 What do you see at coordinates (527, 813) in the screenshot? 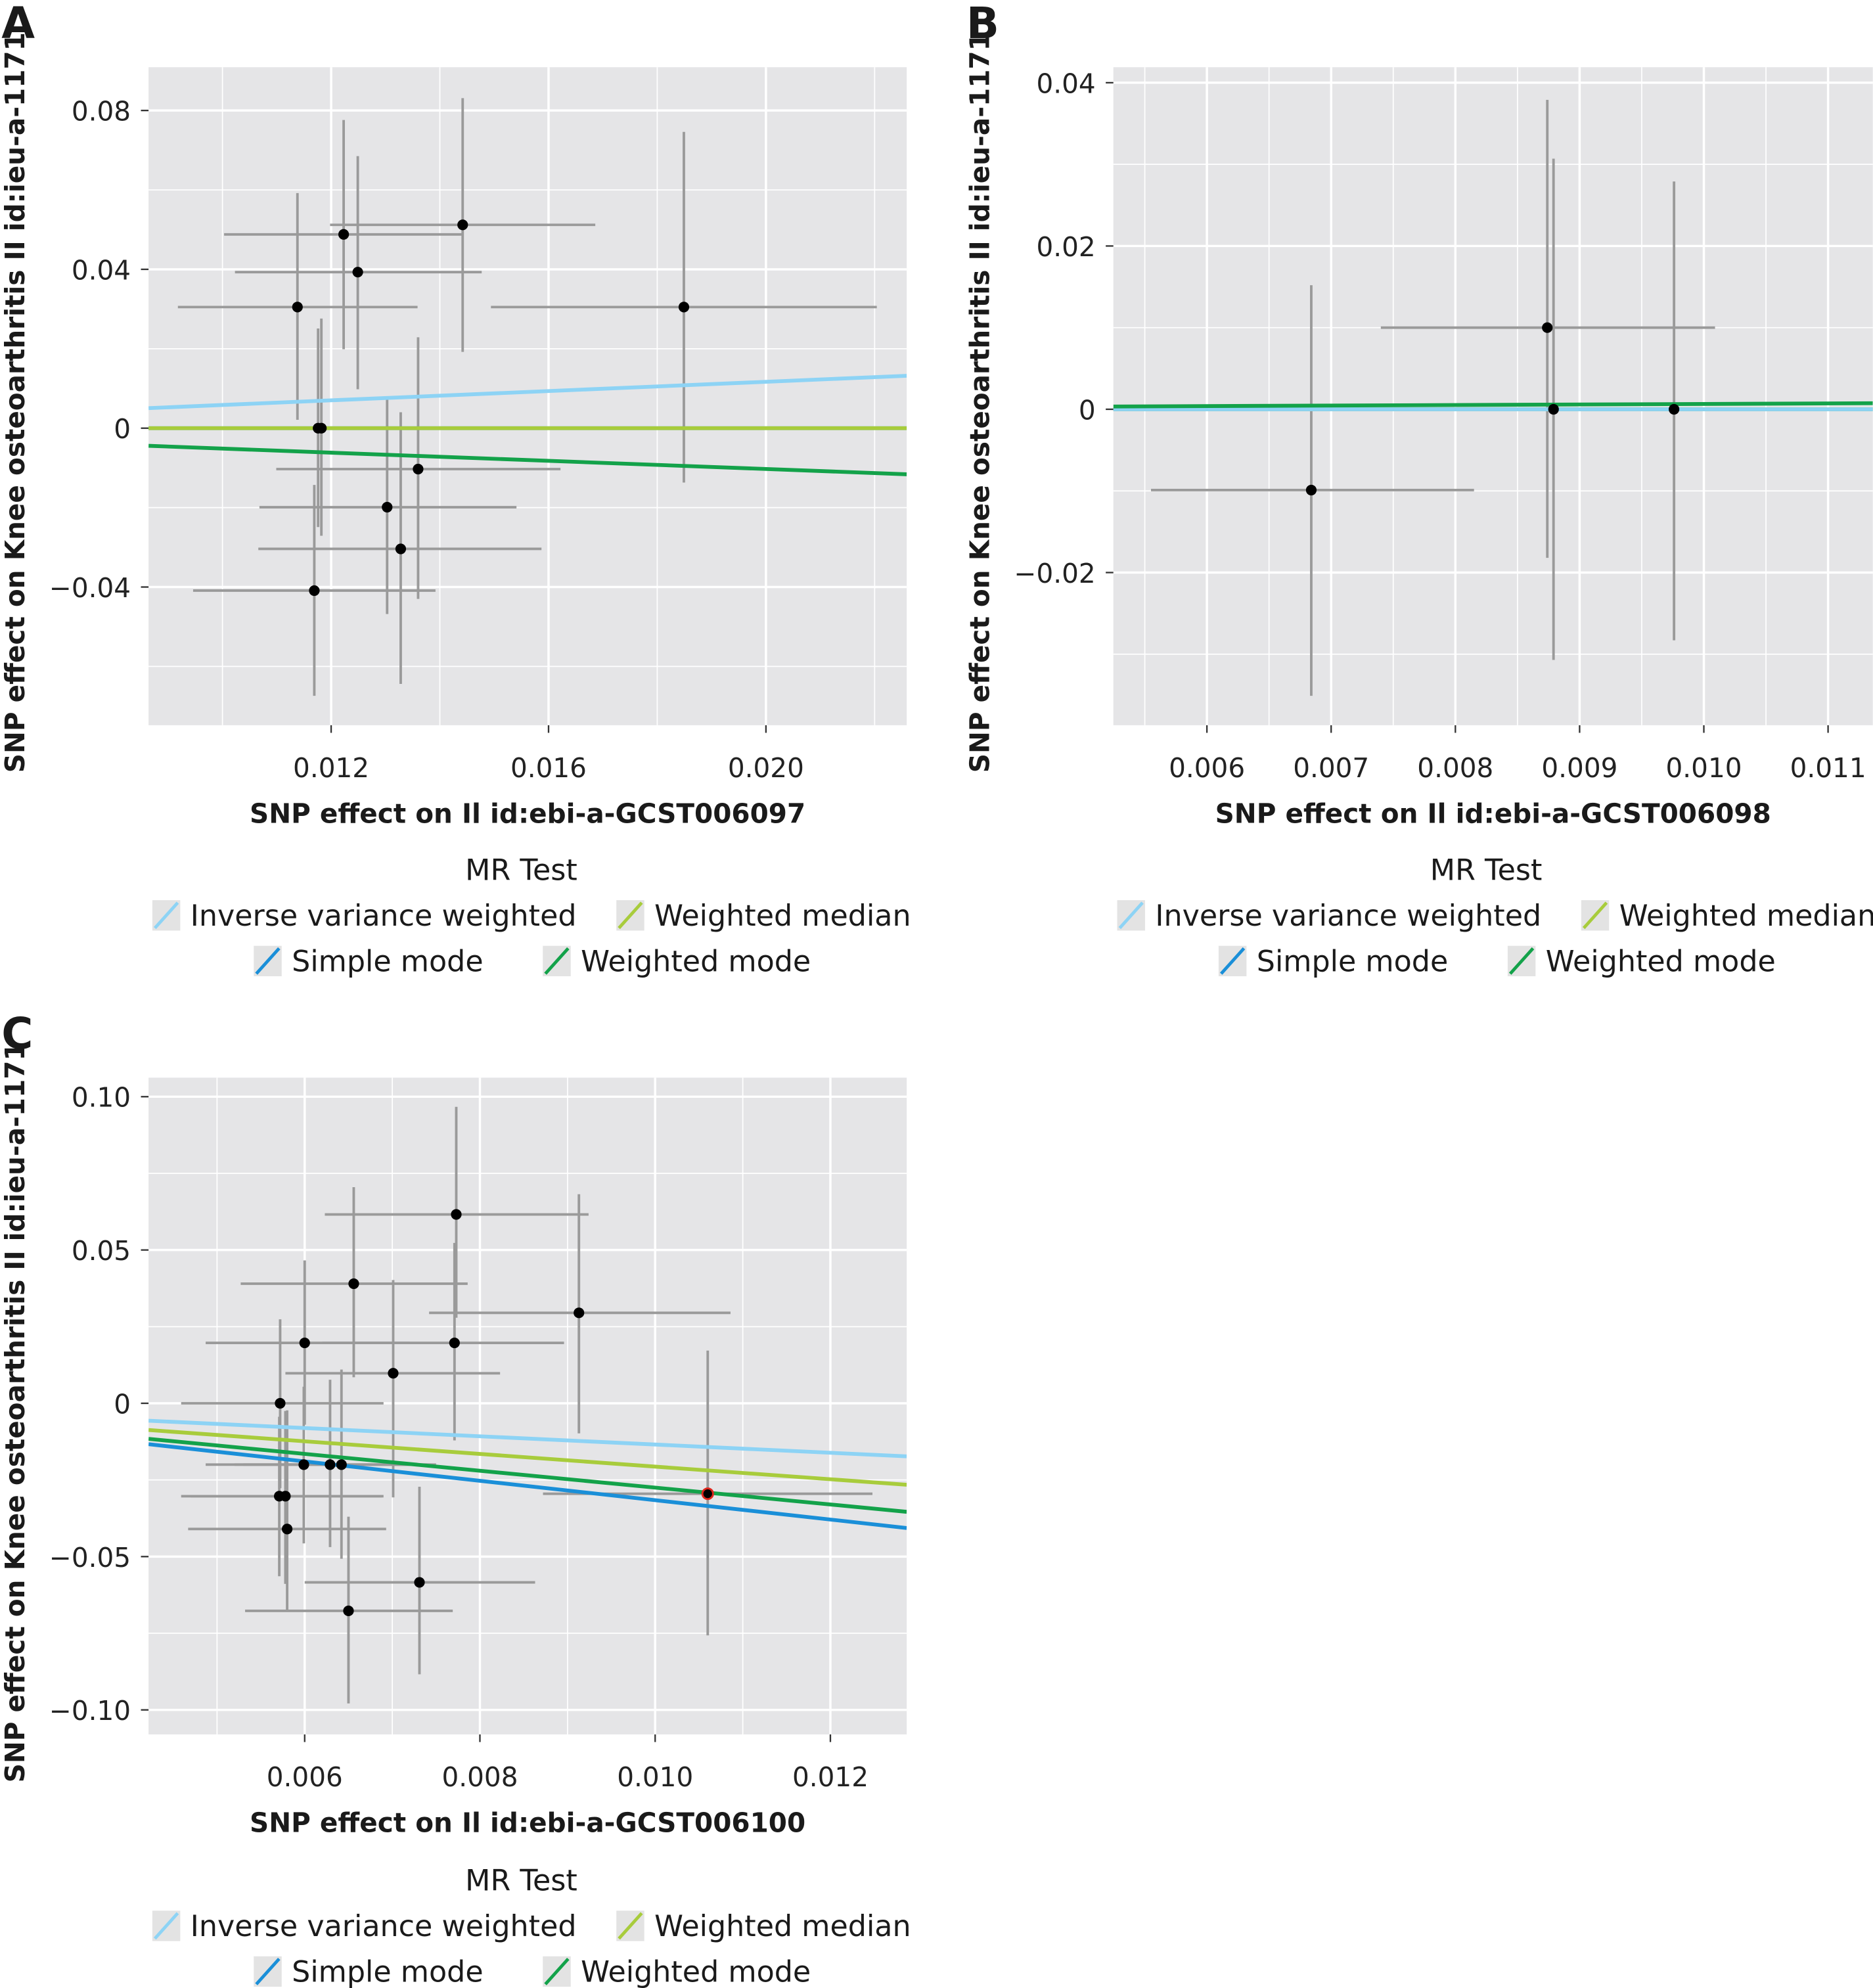
I see `x-axis-title: SNP effect on Il id:ebi-a-GCST006097` at bounding box center [527, 813].